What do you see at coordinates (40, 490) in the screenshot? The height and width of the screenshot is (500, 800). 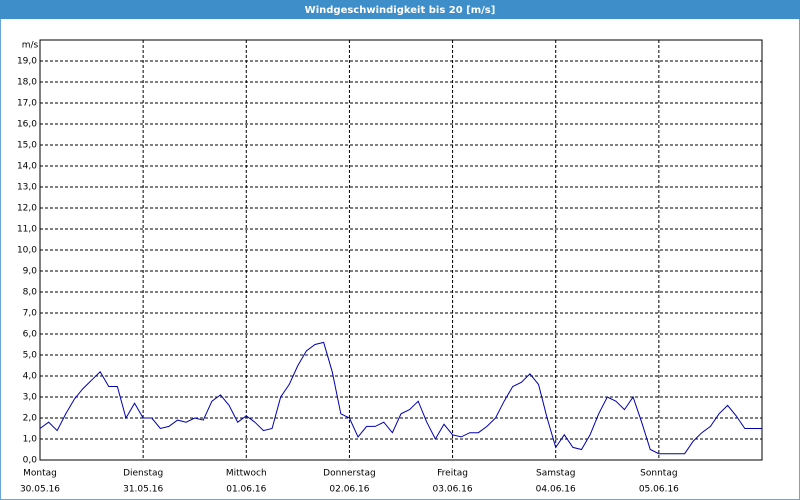 I see `x-tick-date: 30.05.16` at bounding box center [40, 490].